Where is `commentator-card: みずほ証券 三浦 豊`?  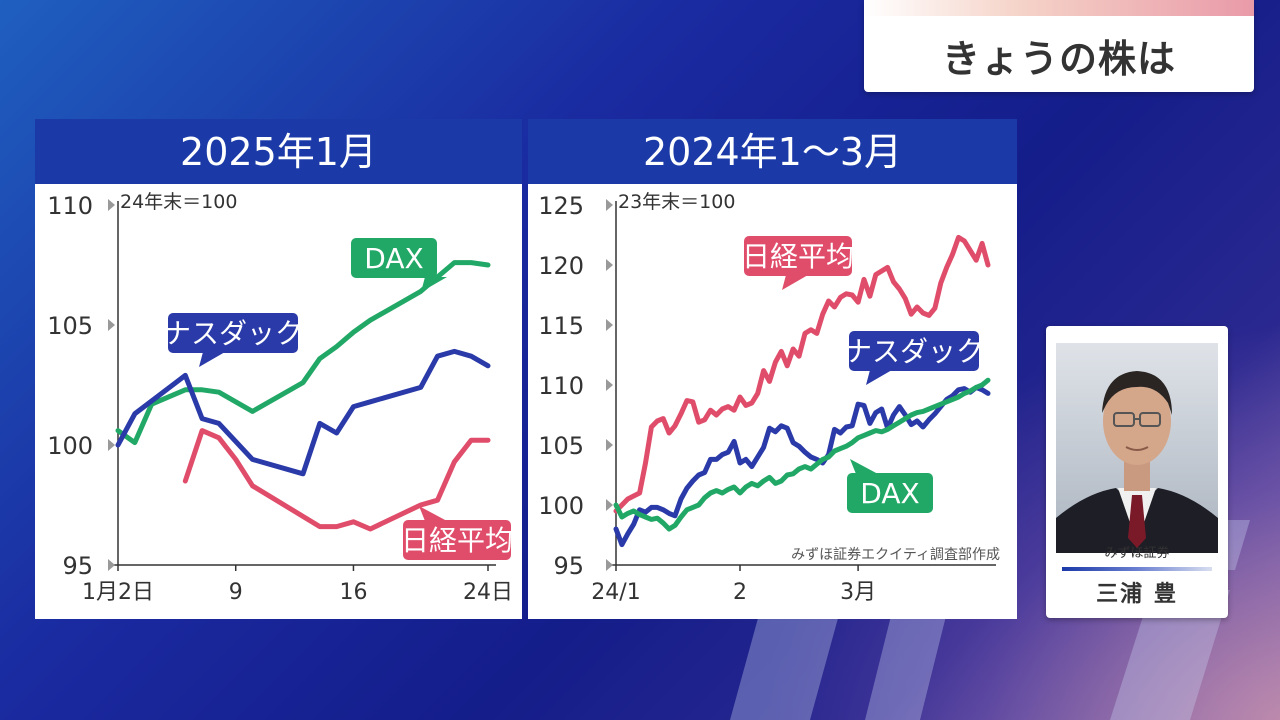
commentator-card: みずほ証券 三浦 豊 is located at coordinates (1137, 472).